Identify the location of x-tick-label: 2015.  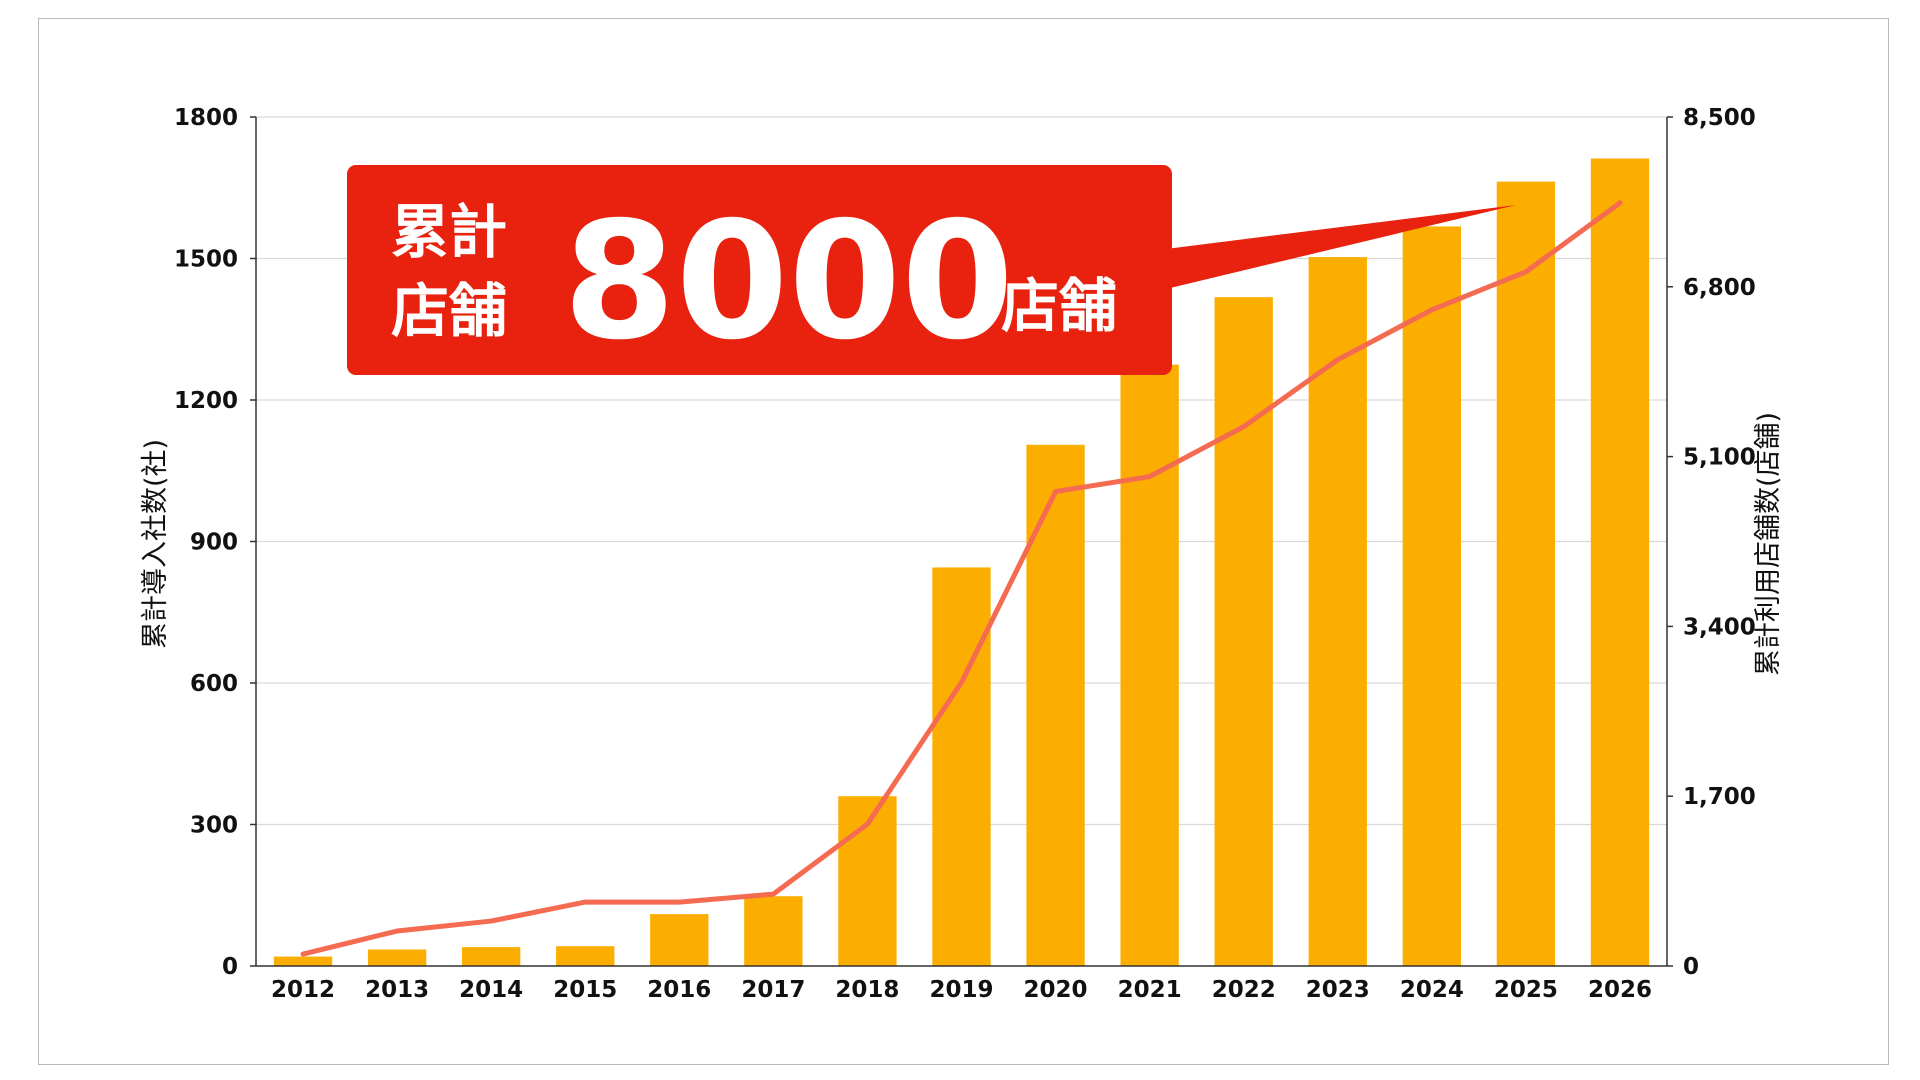
(585, 990).